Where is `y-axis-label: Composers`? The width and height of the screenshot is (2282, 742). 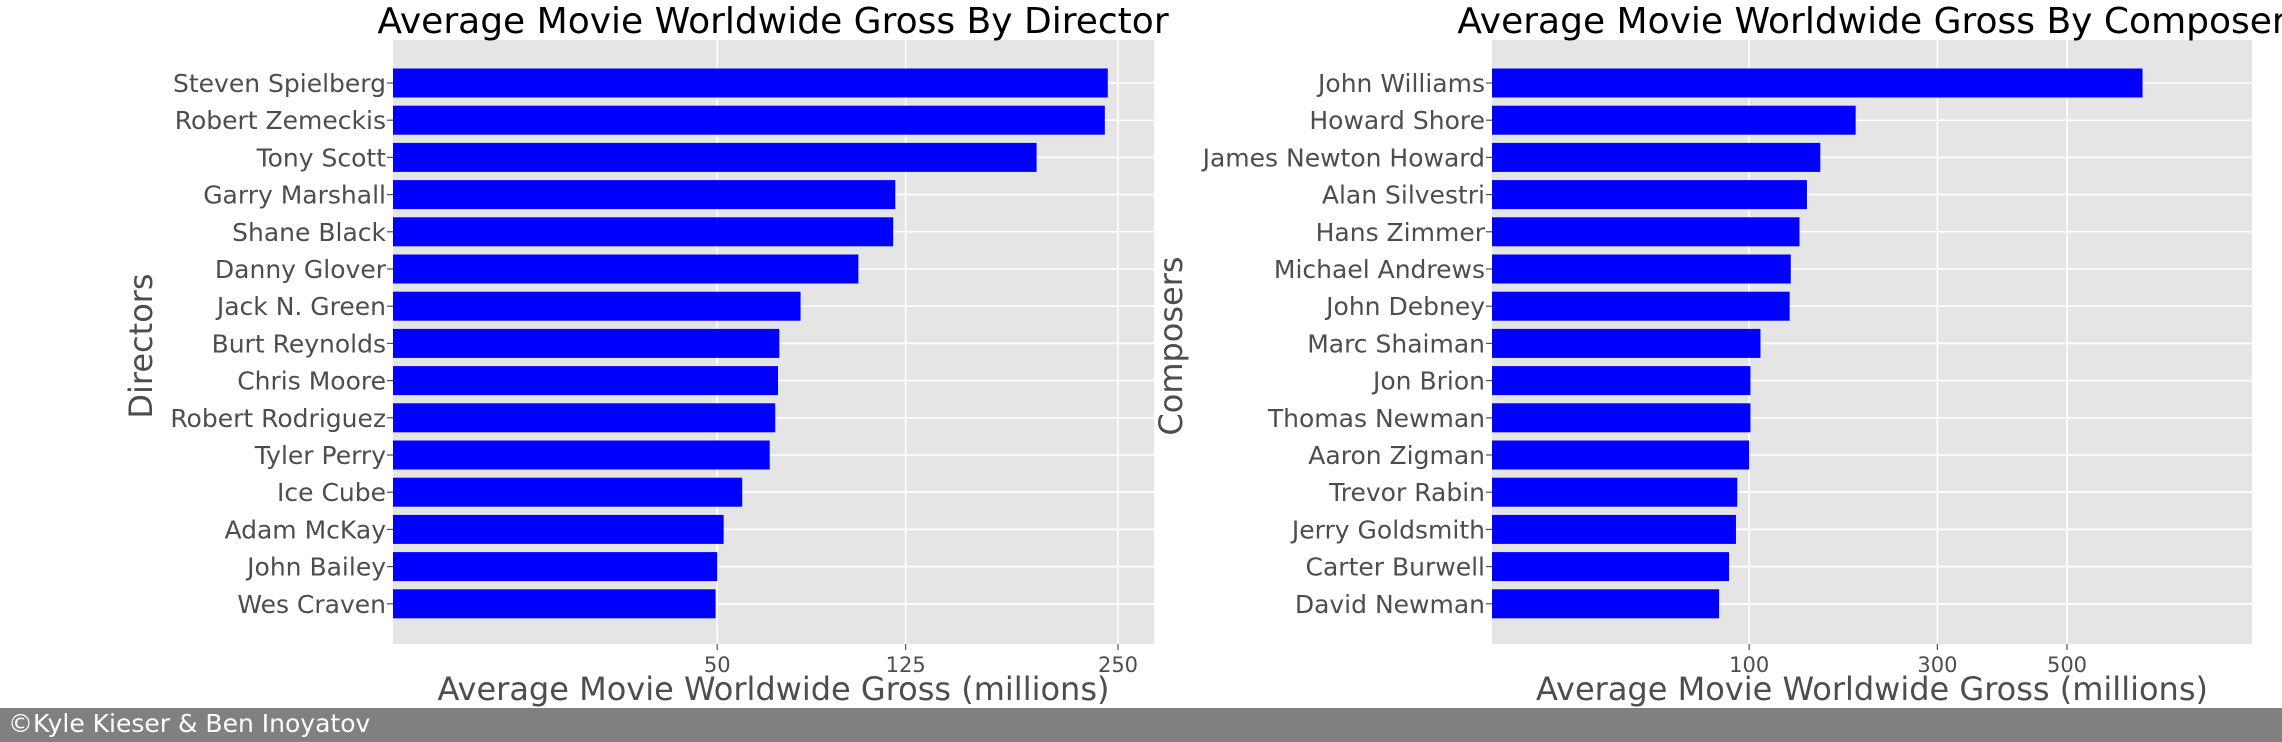
y-axis-label: Composers is located at coordinates (1171, 345).